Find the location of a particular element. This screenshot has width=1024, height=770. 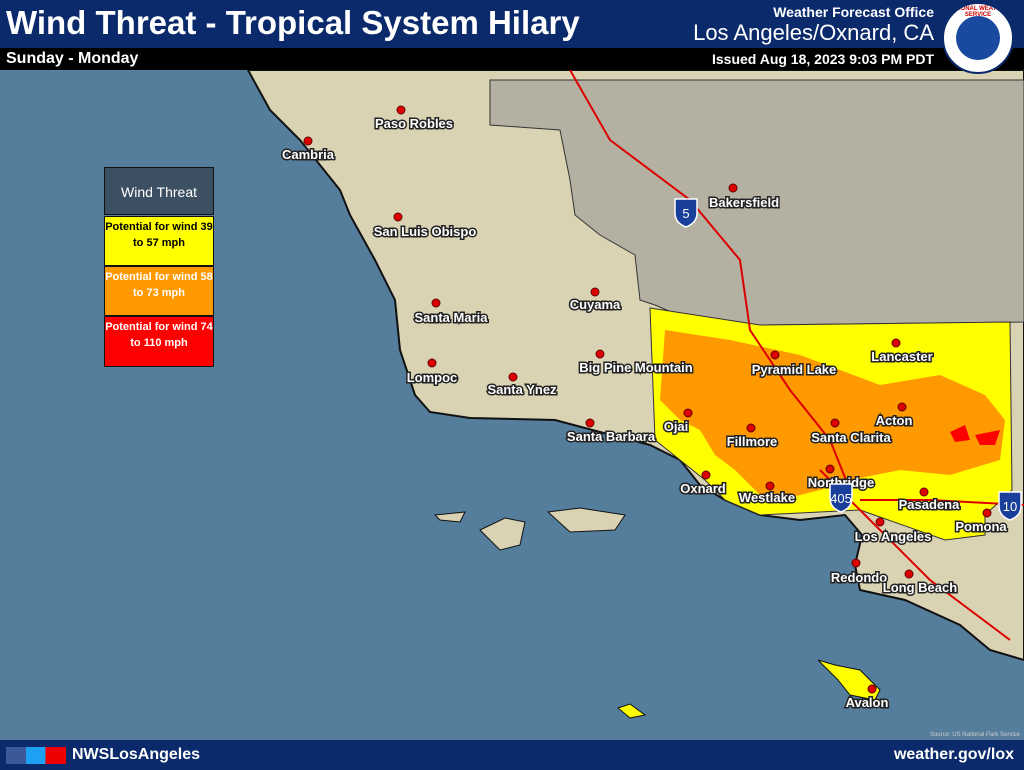

city-label: Cambria is located at coordinates (308, 154).